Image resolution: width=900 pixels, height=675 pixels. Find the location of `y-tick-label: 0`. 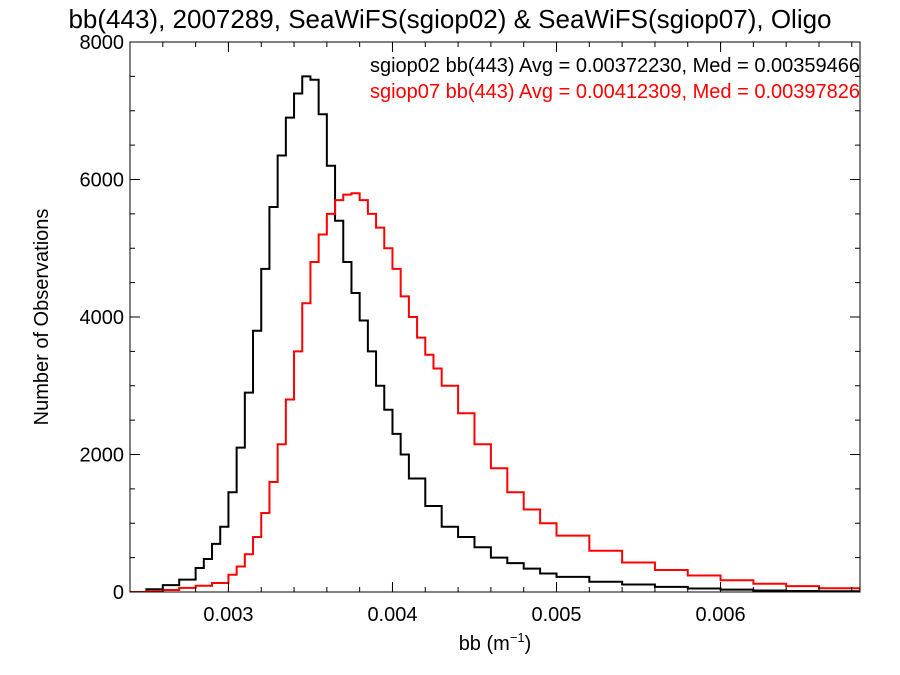

y-tick-label: 0 is located at coordinates (118, 593).